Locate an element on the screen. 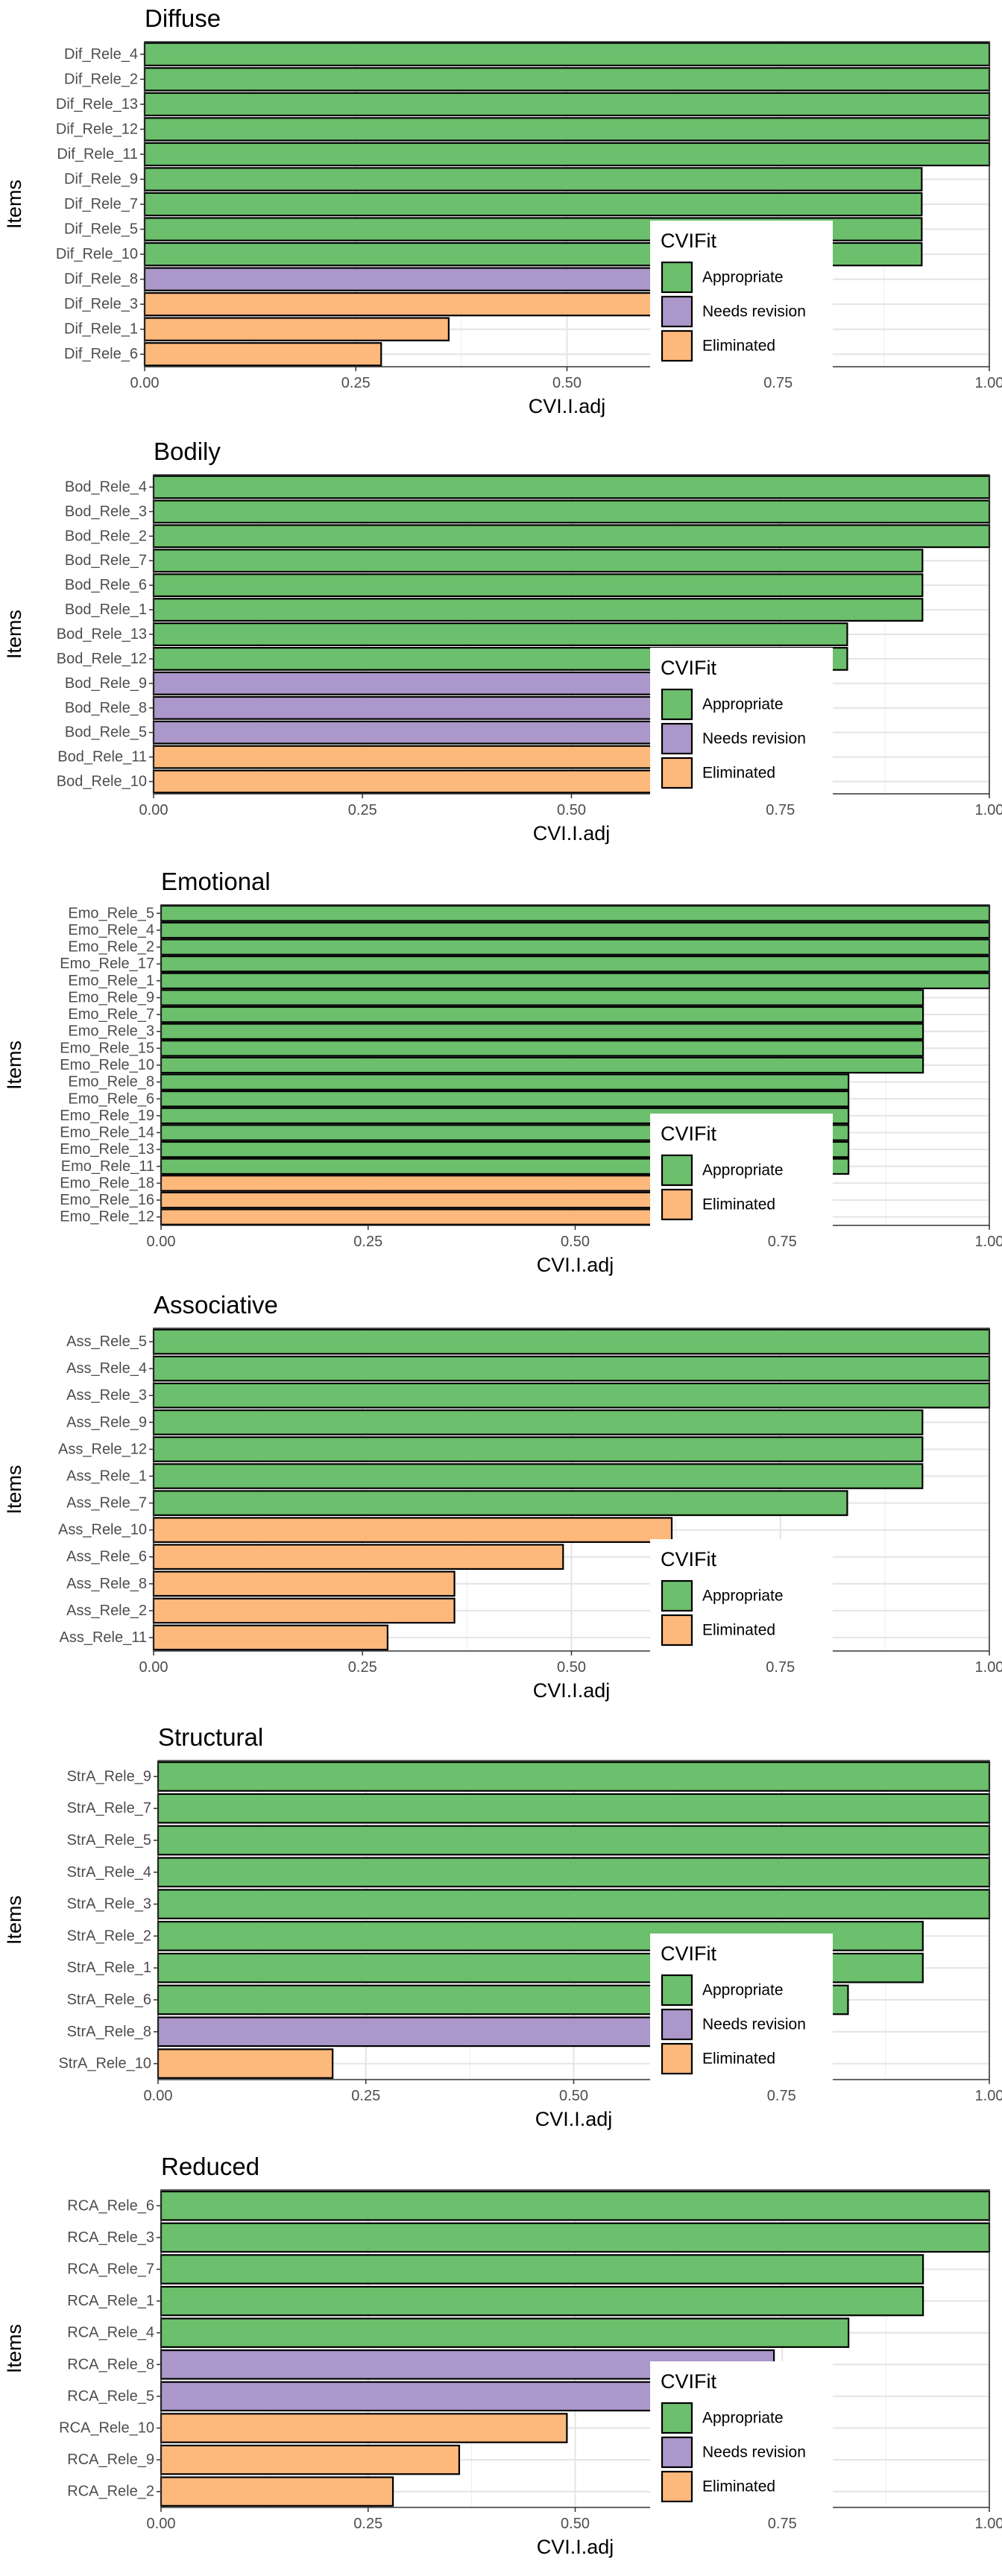 Image resolution: width=1002 pixels, height=2576 pixels. y-tick-label: StrA_Rele_8 is located at coordinates (109, 2032).